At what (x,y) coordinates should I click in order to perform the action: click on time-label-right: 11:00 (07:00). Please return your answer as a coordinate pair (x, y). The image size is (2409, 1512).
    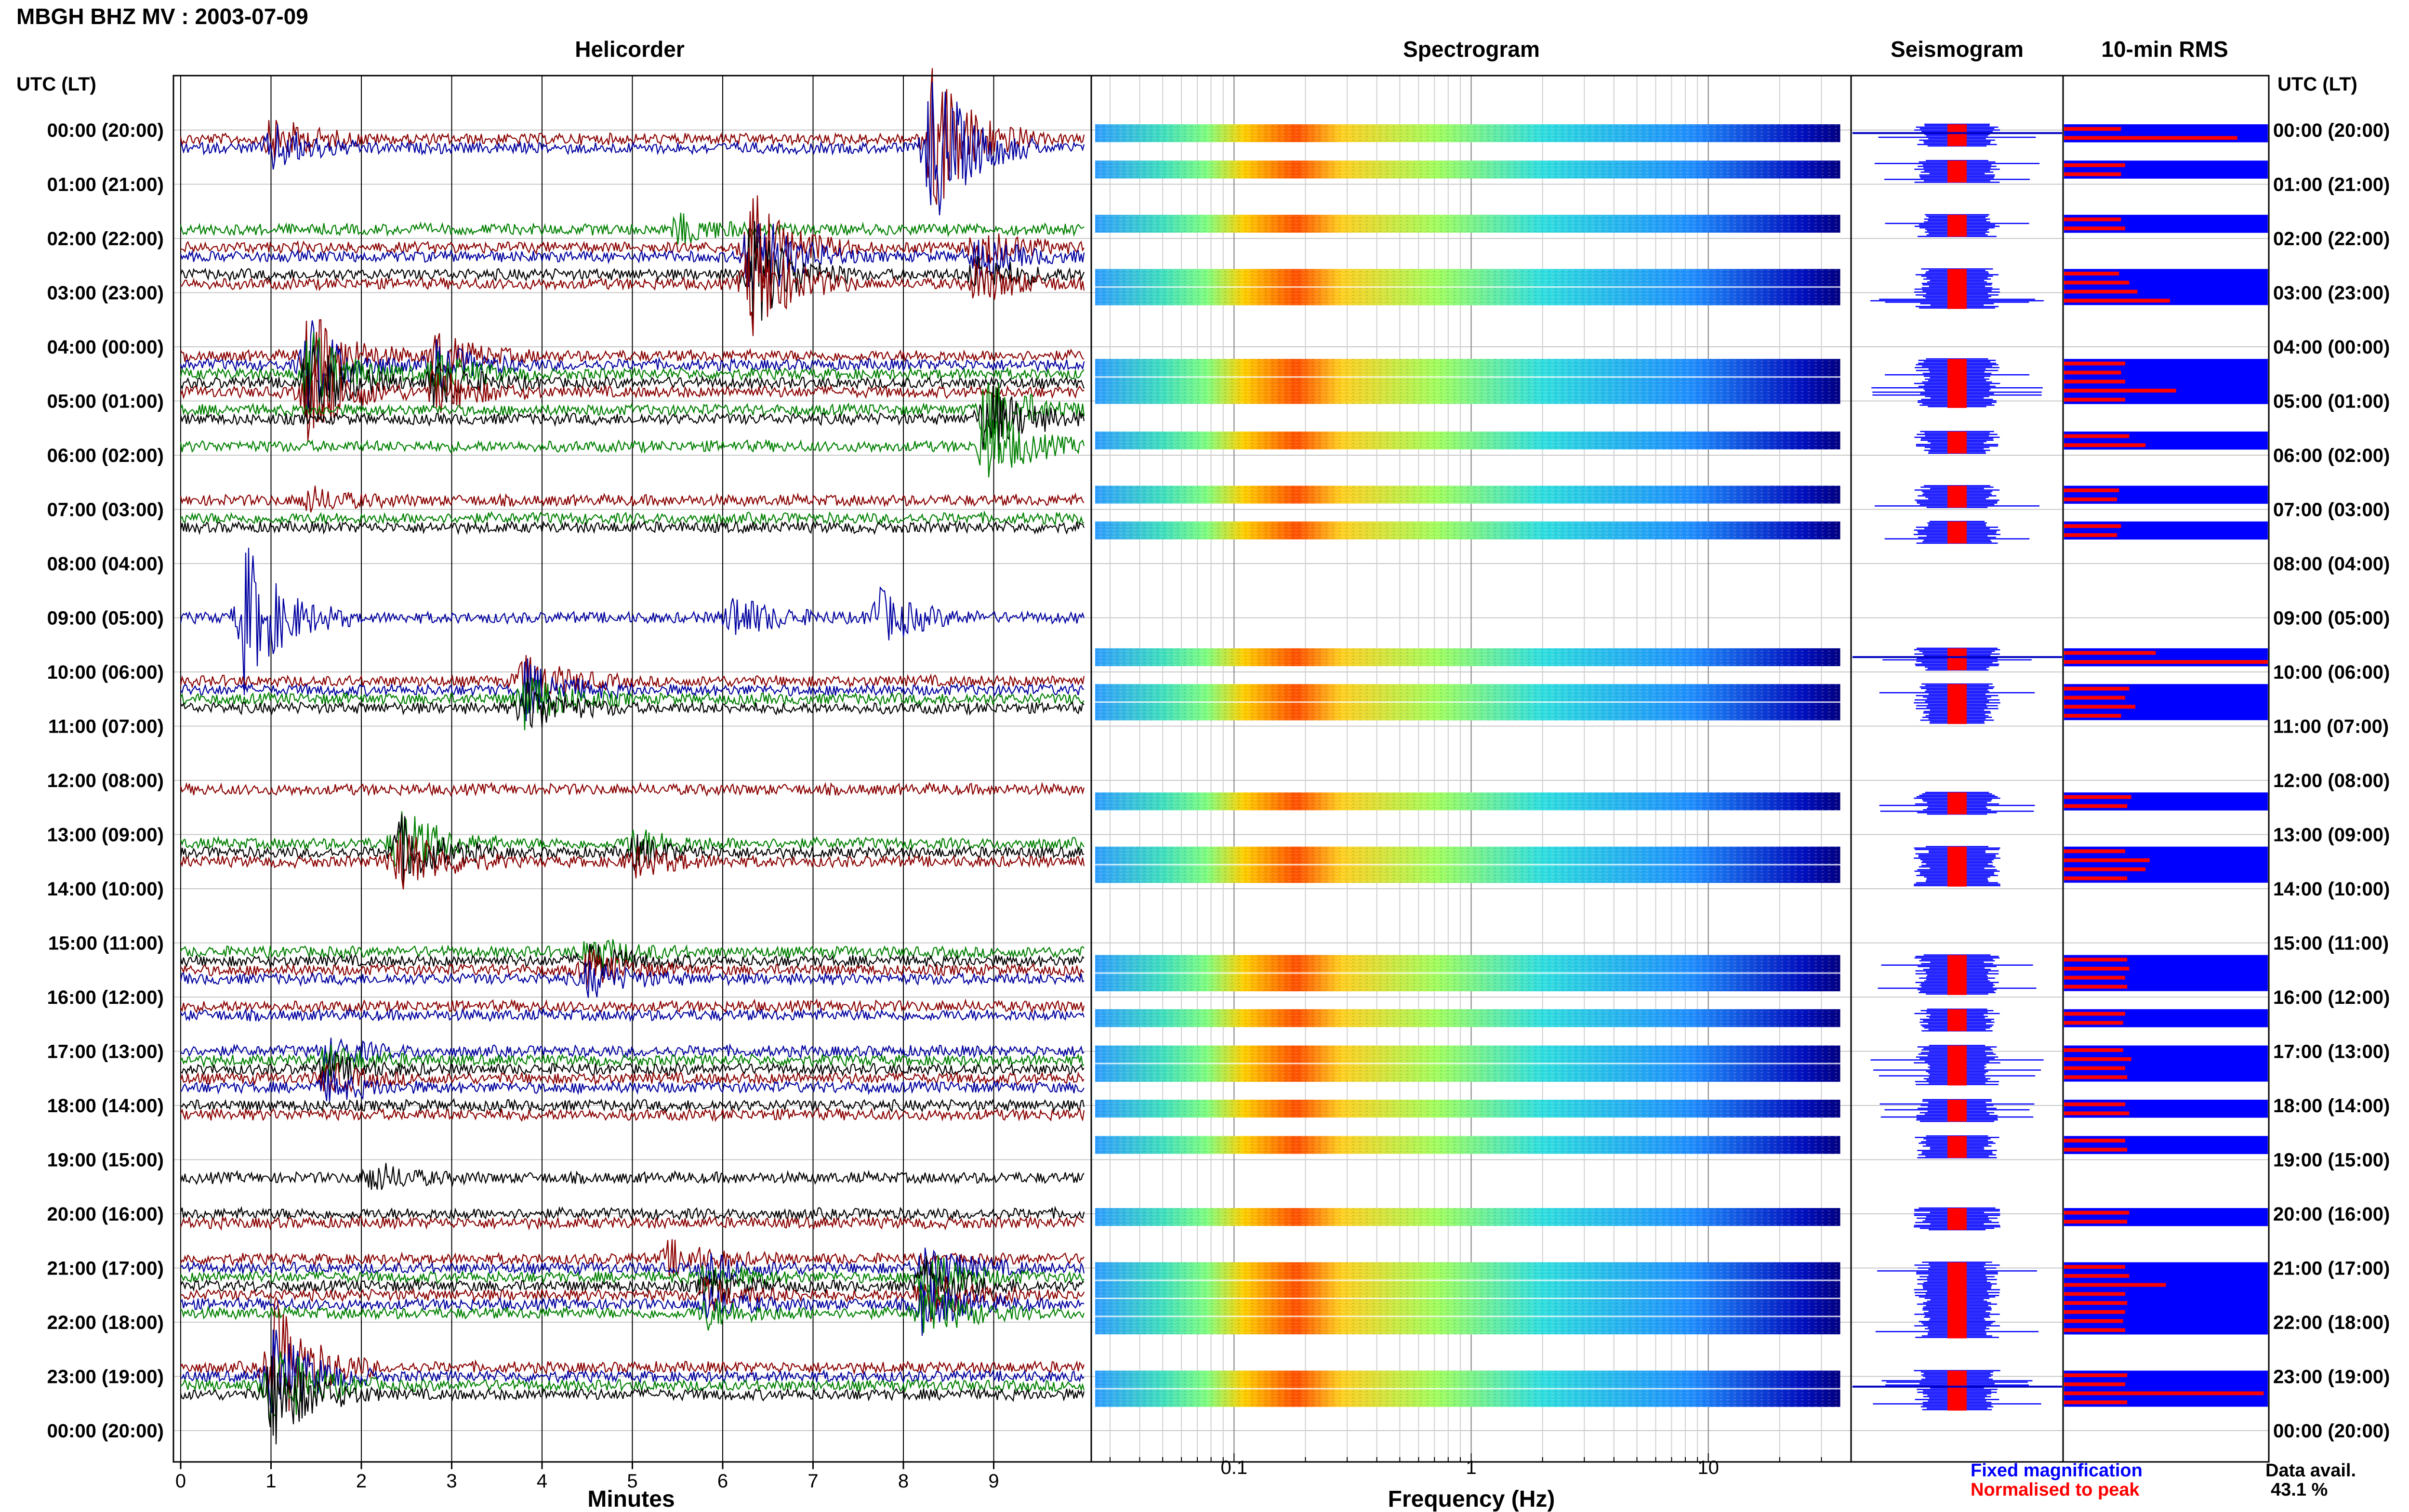
    Looking at the image, I should click on (2331, 726).